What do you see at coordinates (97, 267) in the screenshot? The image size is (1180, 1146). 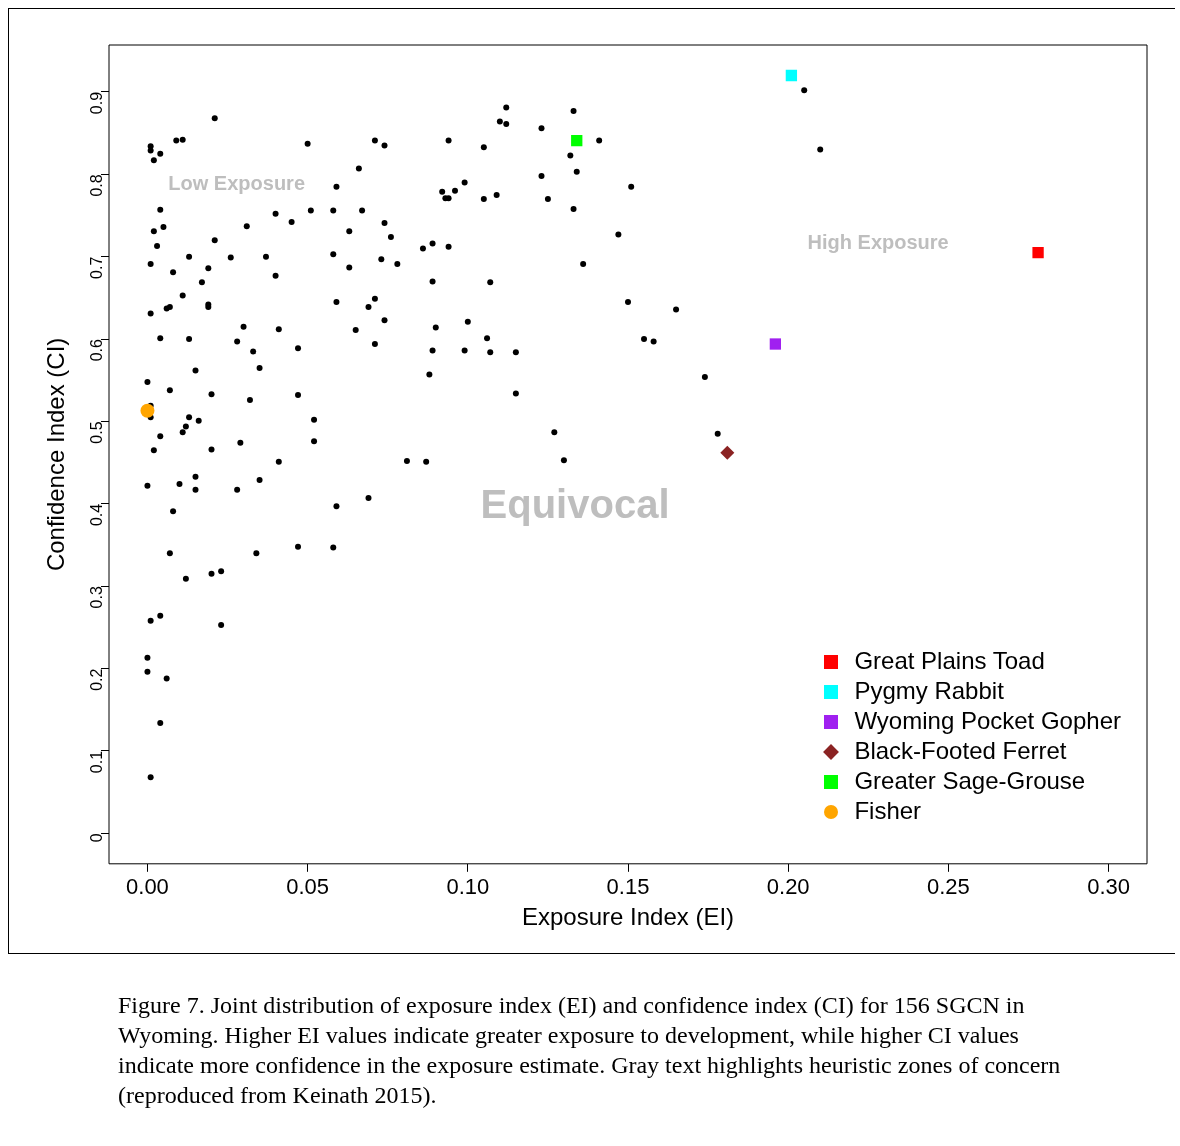 I see `y-tick-label: 0.7` at bounding box center [97, 267].